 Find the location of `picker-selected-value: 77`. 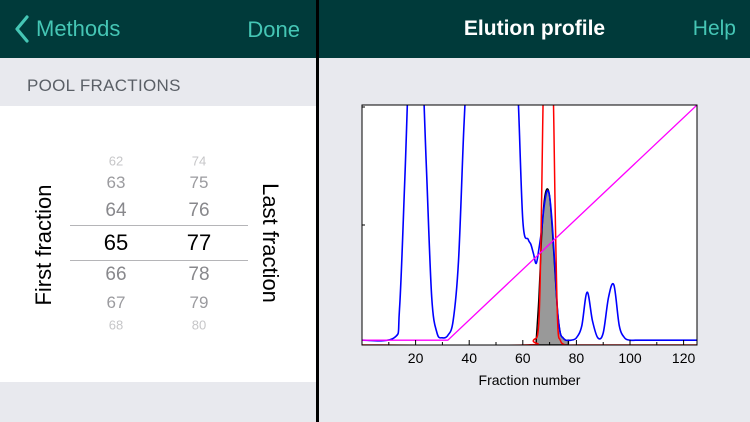

picker-selected-value: 77 is located at coordinates (199, 242).